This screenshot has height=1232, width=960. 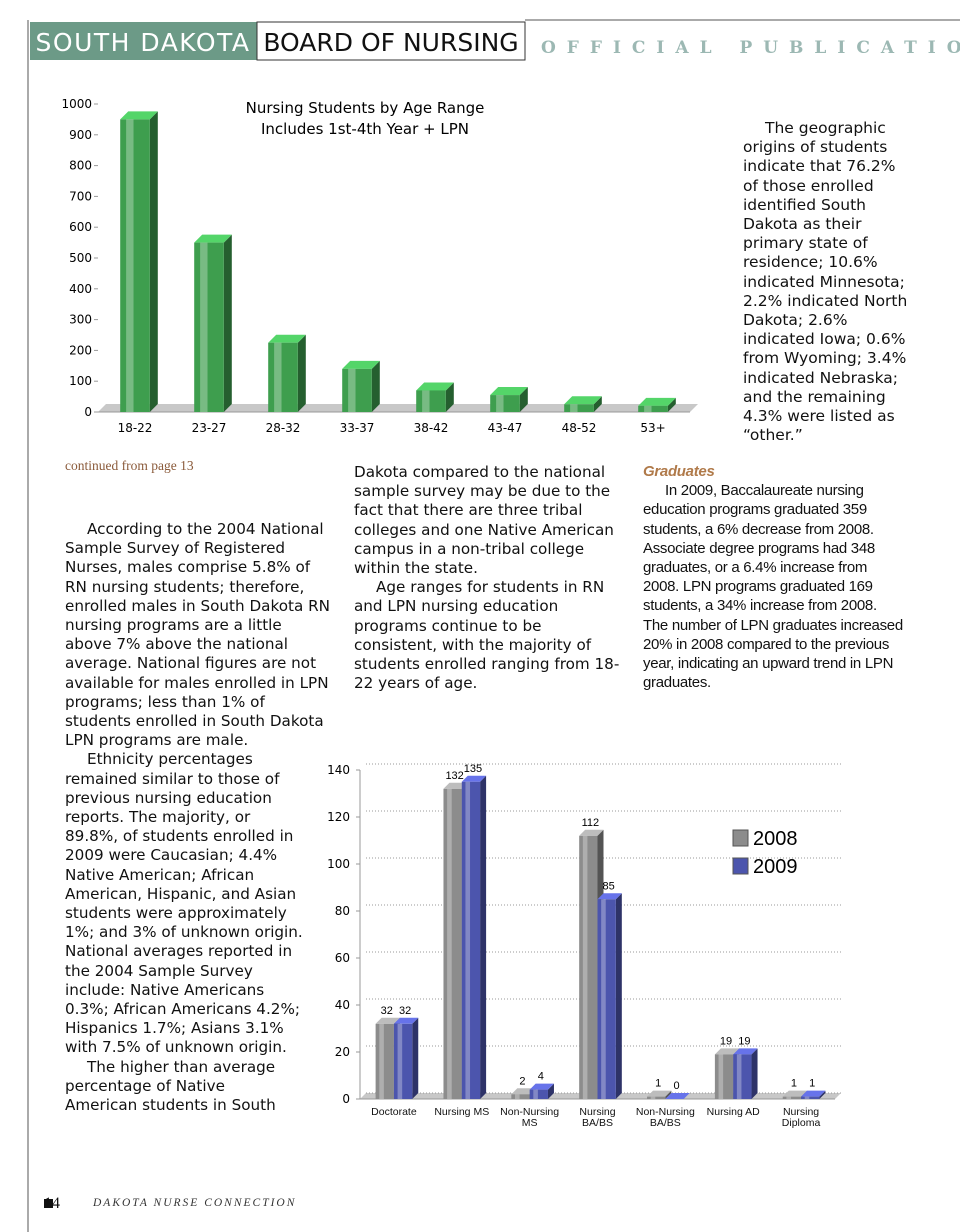 What do you see at coordinates (283, 428) in the screenshot?
I see `x-tick-label: 28-32` at bounding box center [283, 428].